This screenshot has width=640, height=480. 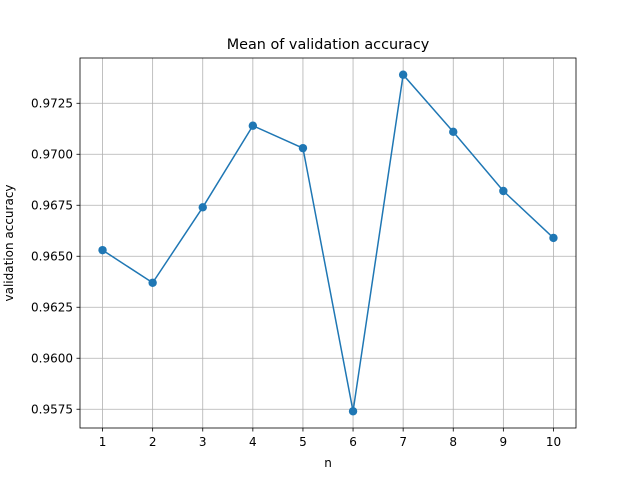 What do you see at coordinates (453, 442) in the screenshot?
I see `x-tick-label: 8` at bounding box center [453, 442].